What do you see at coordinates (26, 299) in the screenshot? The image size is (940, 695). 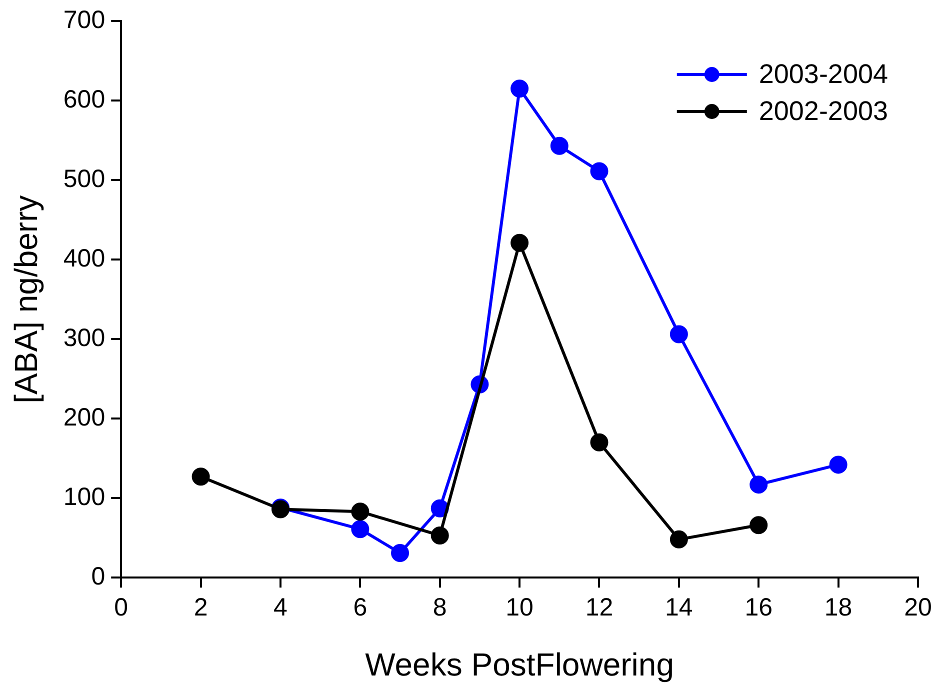 I see `y-axis-title: [ABA] ng/berry` at bounding box center [26, 299].